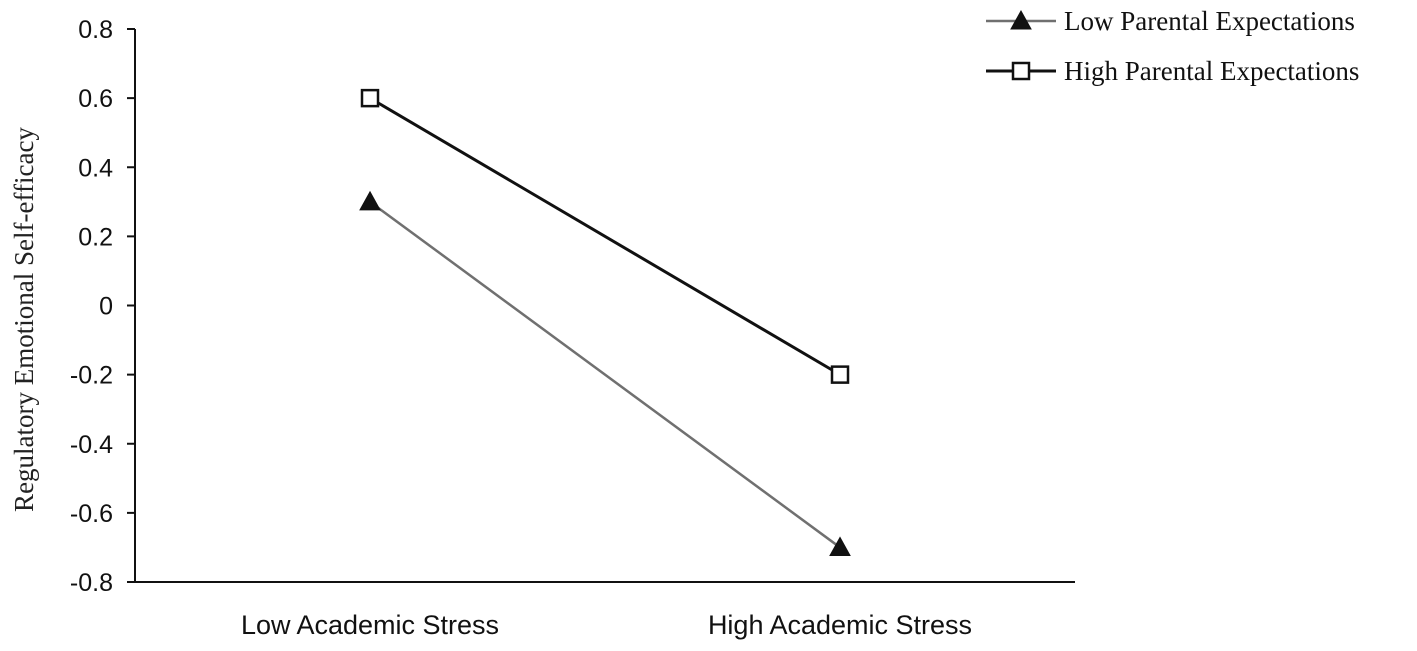 The image size is (1417, 651). What do you see at coordinates (91, 376) in the screenshot?
I see `y-tick-label: -0.2` at bounding box center [91, 376].